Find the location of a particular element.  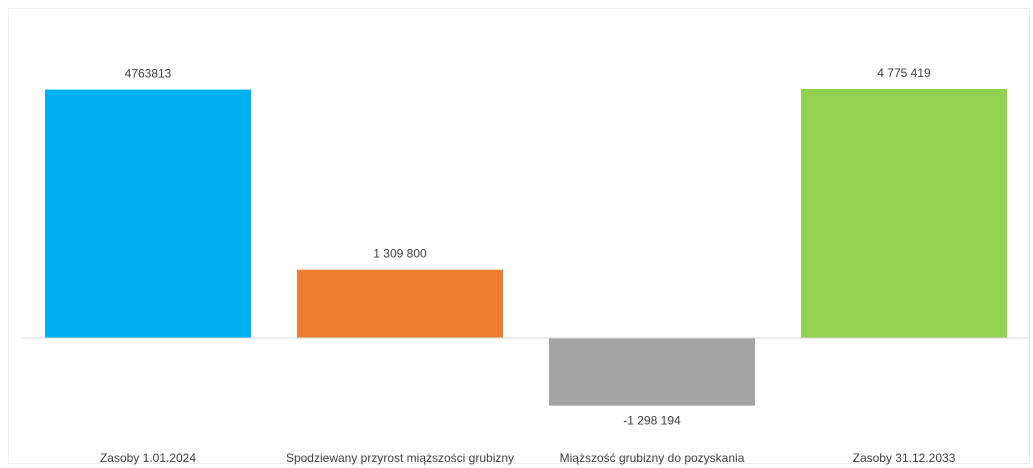

category-label-2: Spodziewany przyrost miąższości grubizny is located at coordinates (400, 458).